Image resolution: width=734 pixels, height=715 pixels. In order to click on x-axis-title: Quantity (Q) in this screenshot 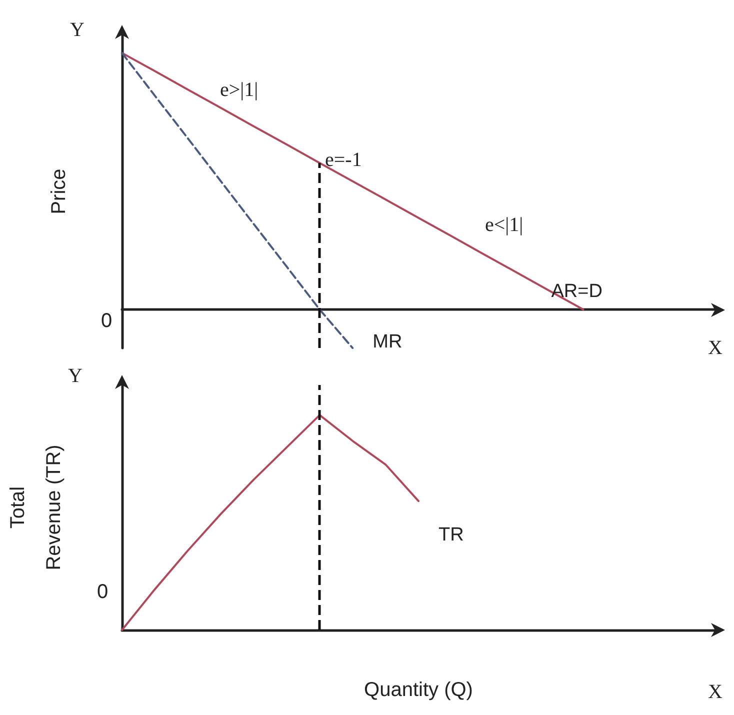, I will do `click(418, 690)`.